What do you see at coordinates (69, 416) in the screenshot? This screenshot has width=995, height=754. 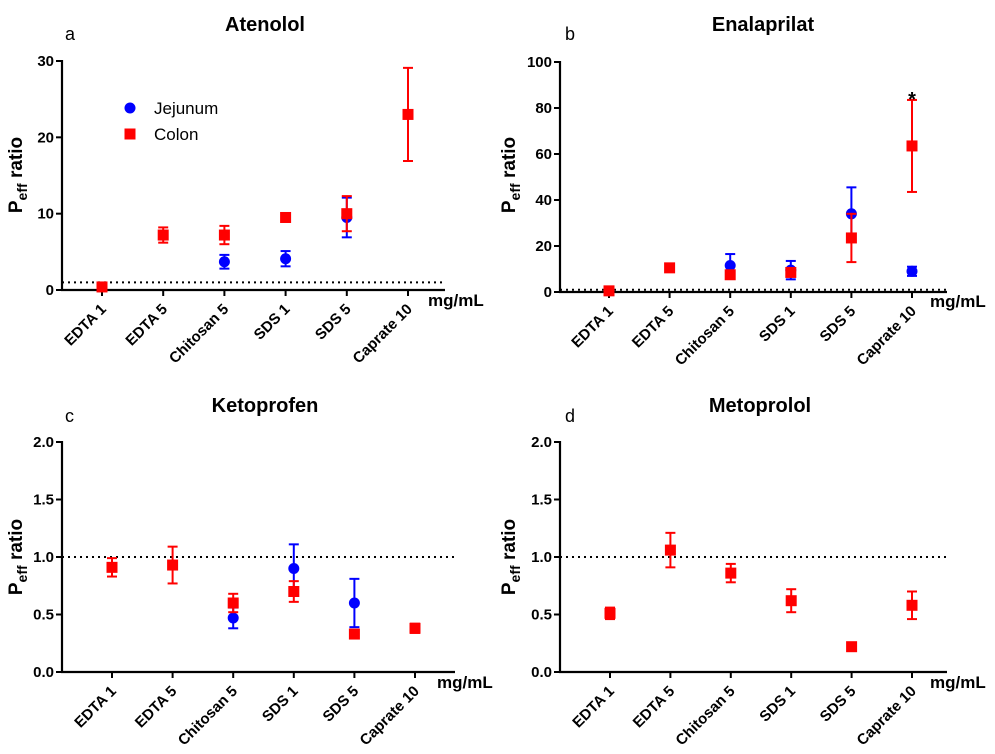 I see `panel-letter: c` at bounding box center [69, 416].